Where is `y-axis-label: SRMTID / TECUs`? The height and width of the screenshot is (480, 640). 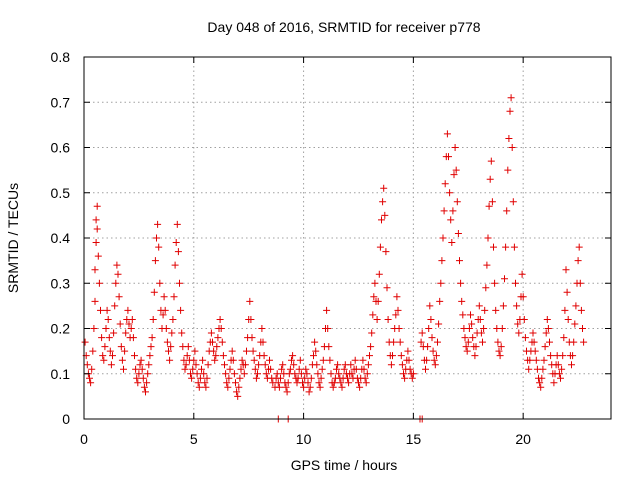 y-axis-label: SRMTID / TECUs is located at coordinates (13, 238).